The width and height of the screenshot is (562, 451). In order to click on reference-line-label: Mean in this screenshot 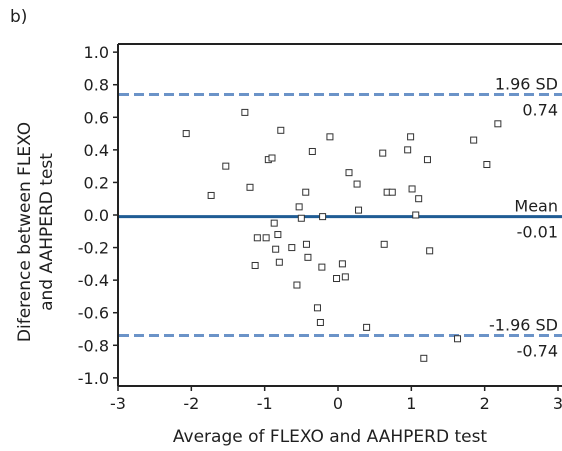, I will do `click(536, 206)`.